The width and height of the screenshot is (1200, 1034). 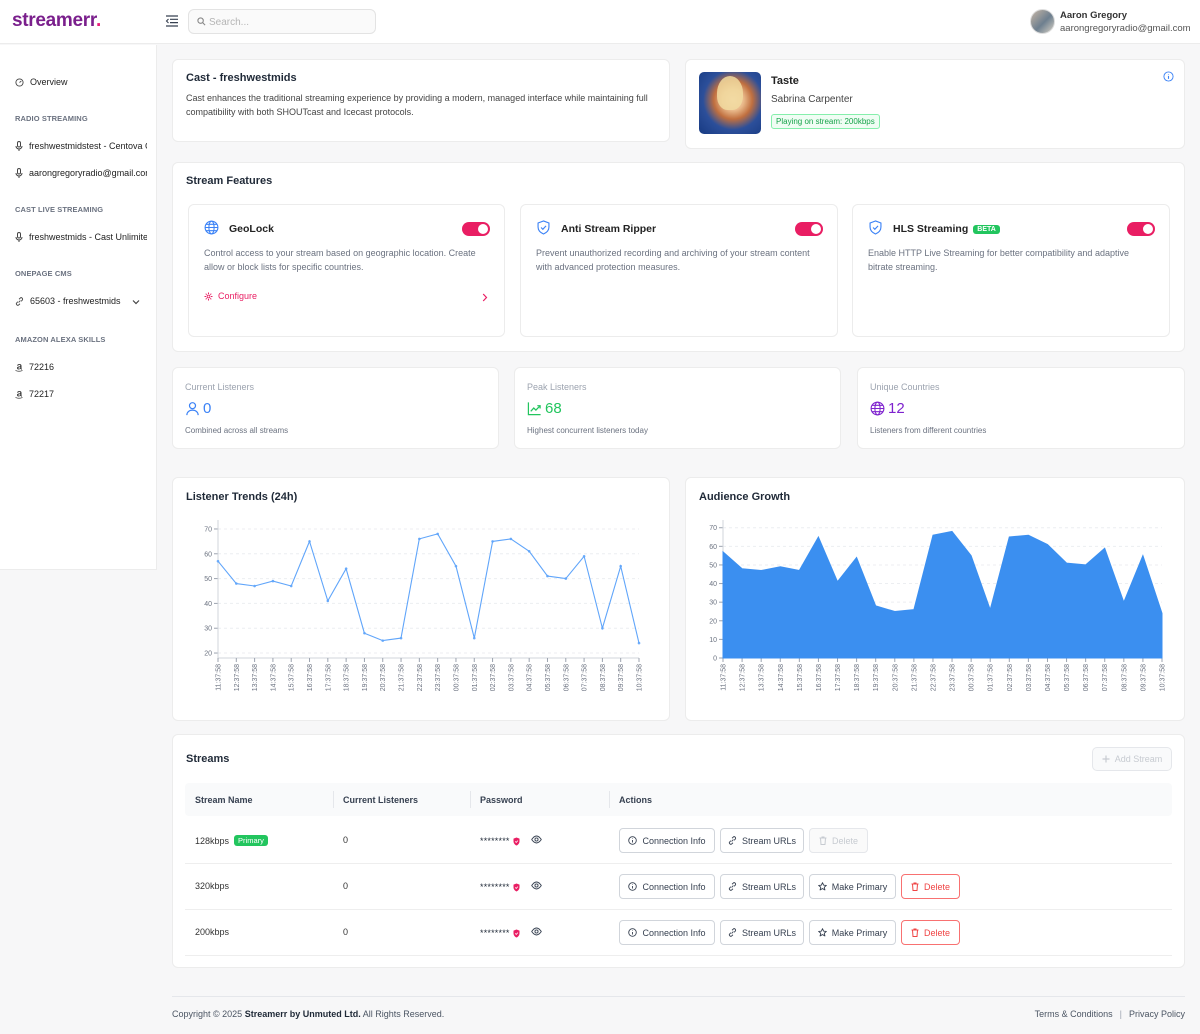 What do you see at coordinates (566, 677) in the screenshot?
I see `x-tick-label: 06:37:58` at bounding box center [566, 677].